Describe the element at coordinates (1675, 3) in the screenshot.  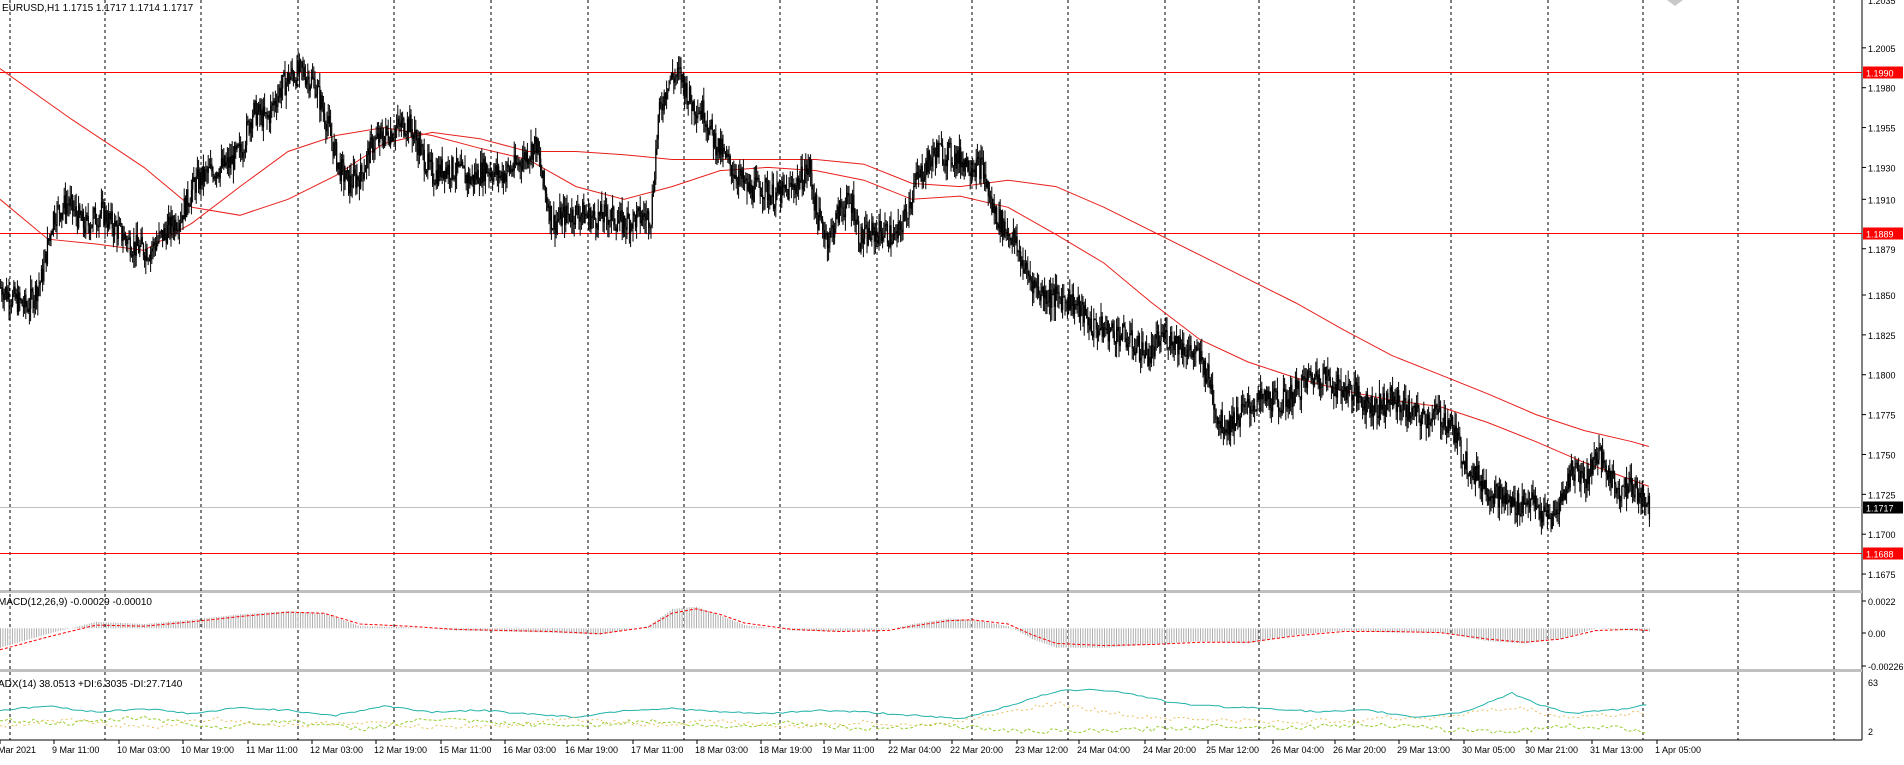
I see `scroll-marker-icon` at that location.